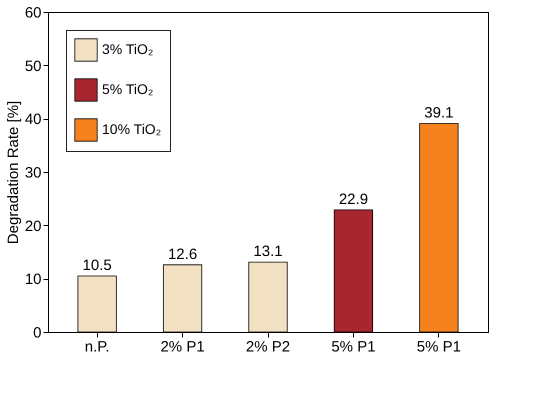 This screenshot has height=414, width=552. What do you see at coordinates (33, 119) in the screenshot?
I see `y-tick-label: 40` at bounding box center [33, 119].